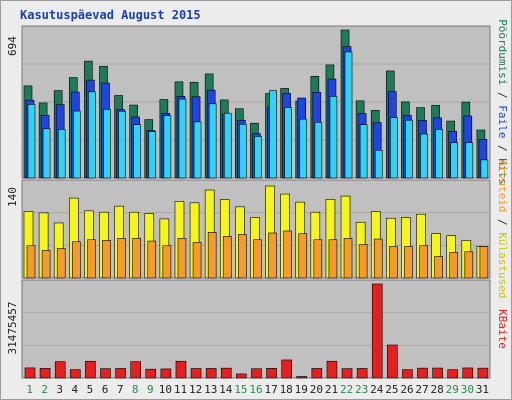 The width and height of the screenshot is (512, 400). I want to click on right-label-panel-1: Pöördumisi / Faile / Hits, so click(502, 102).